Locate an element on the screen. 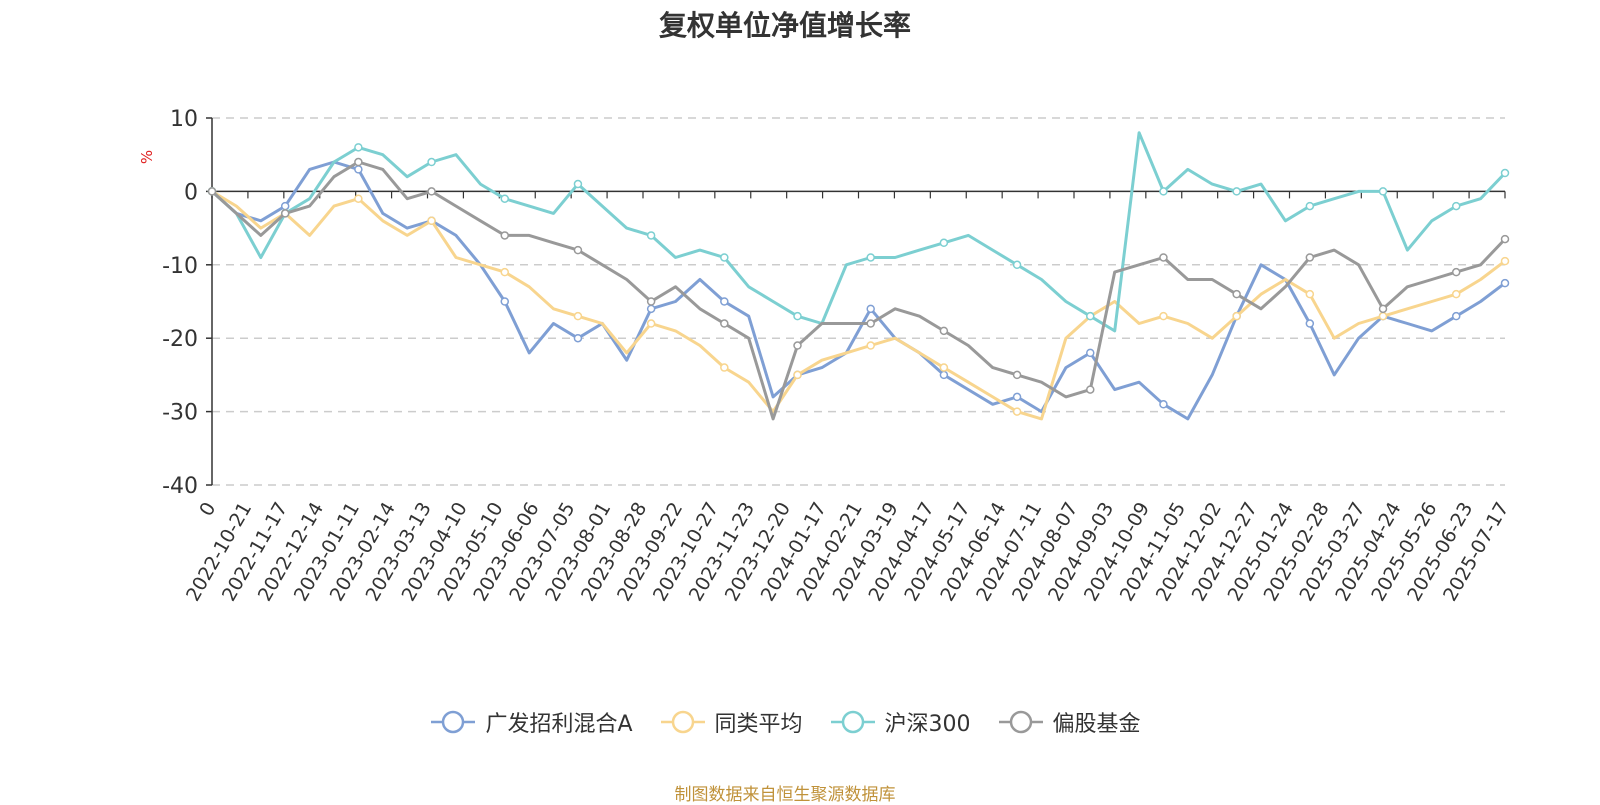 Image resolution: width=1600 pixels, height=805 pixels. y-tick-label: 0 is located at coordinates (191, 192).